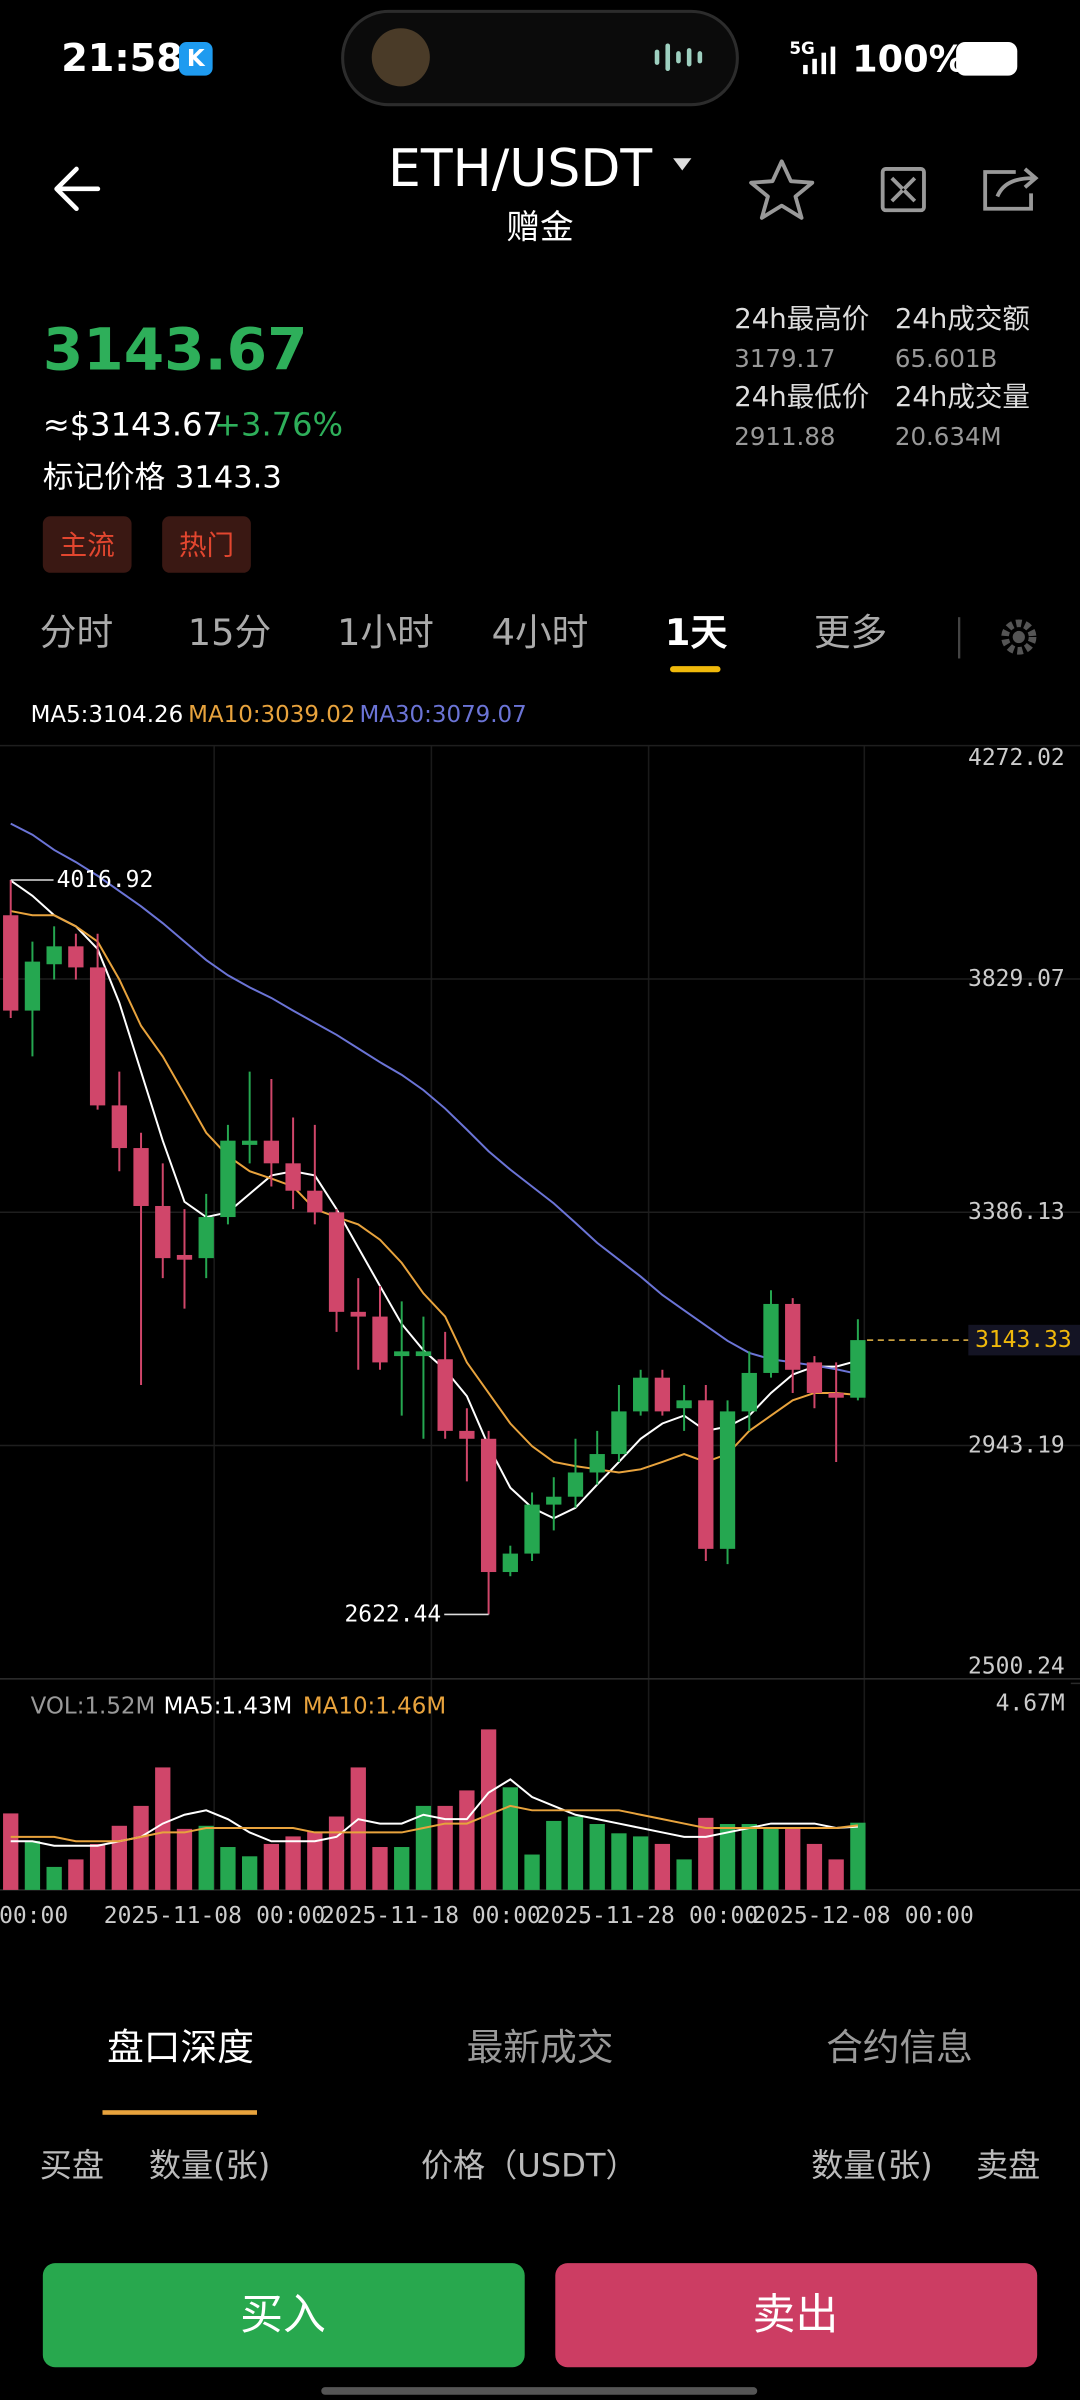 The height and width of the screenshot is (2400, 1080). What do you see at coordinates (1016, 758) in the screenshot?
I see `y-tick-label: 4272.02` at bounding box center [1016, 758].